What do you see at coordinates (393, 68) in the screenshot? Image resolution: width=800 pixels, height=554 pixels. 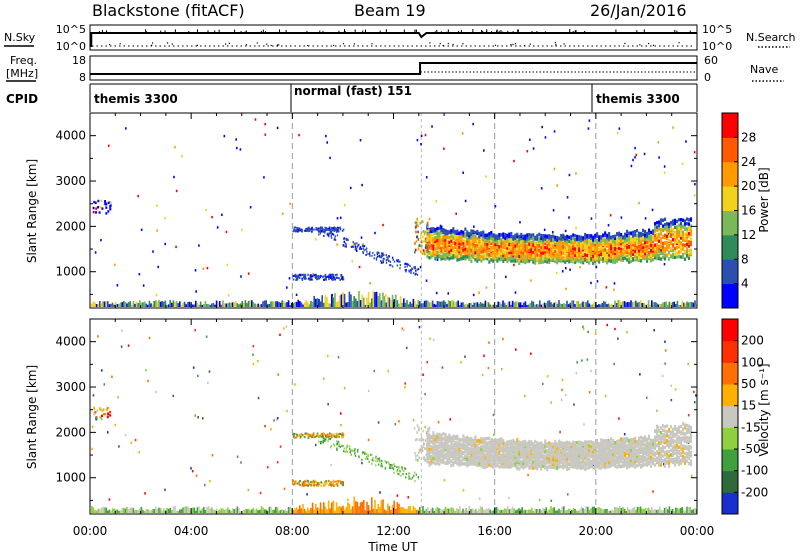 I see `frequency-traces` at bounding box center [393, 68].